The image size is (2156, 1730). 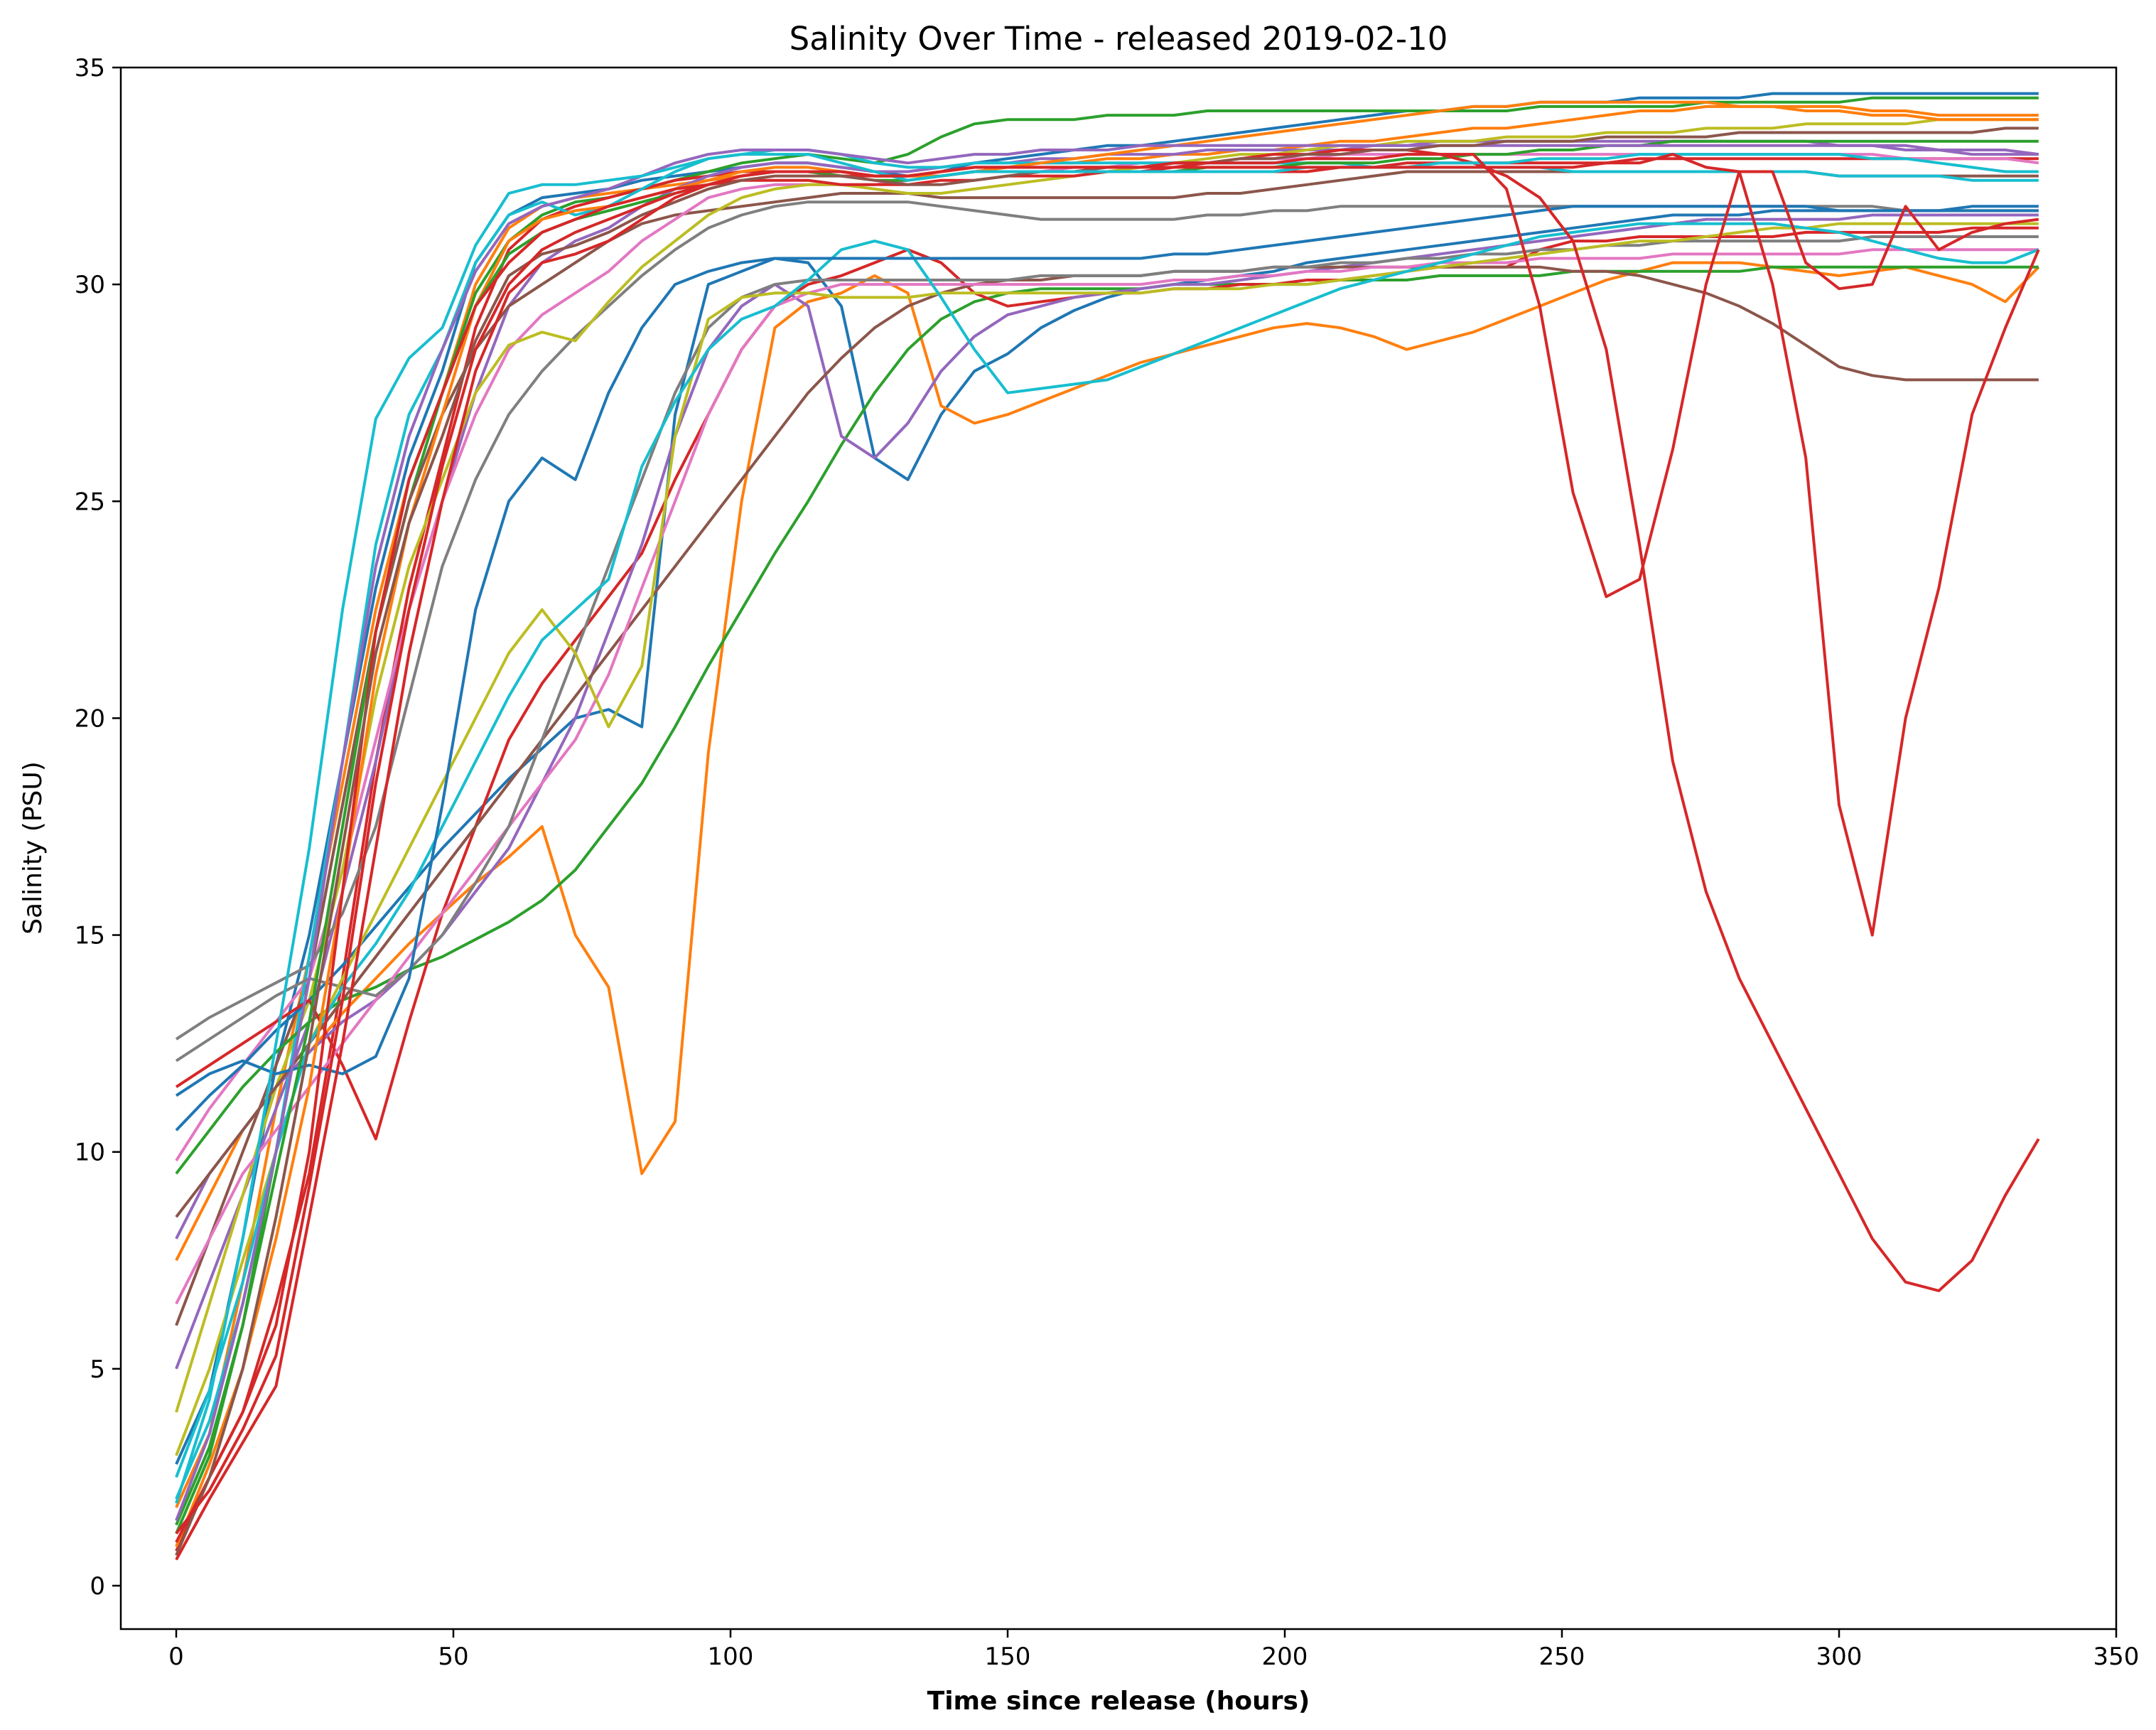 I want to click on y-tick-label: 25, so click(x=90, y=502).